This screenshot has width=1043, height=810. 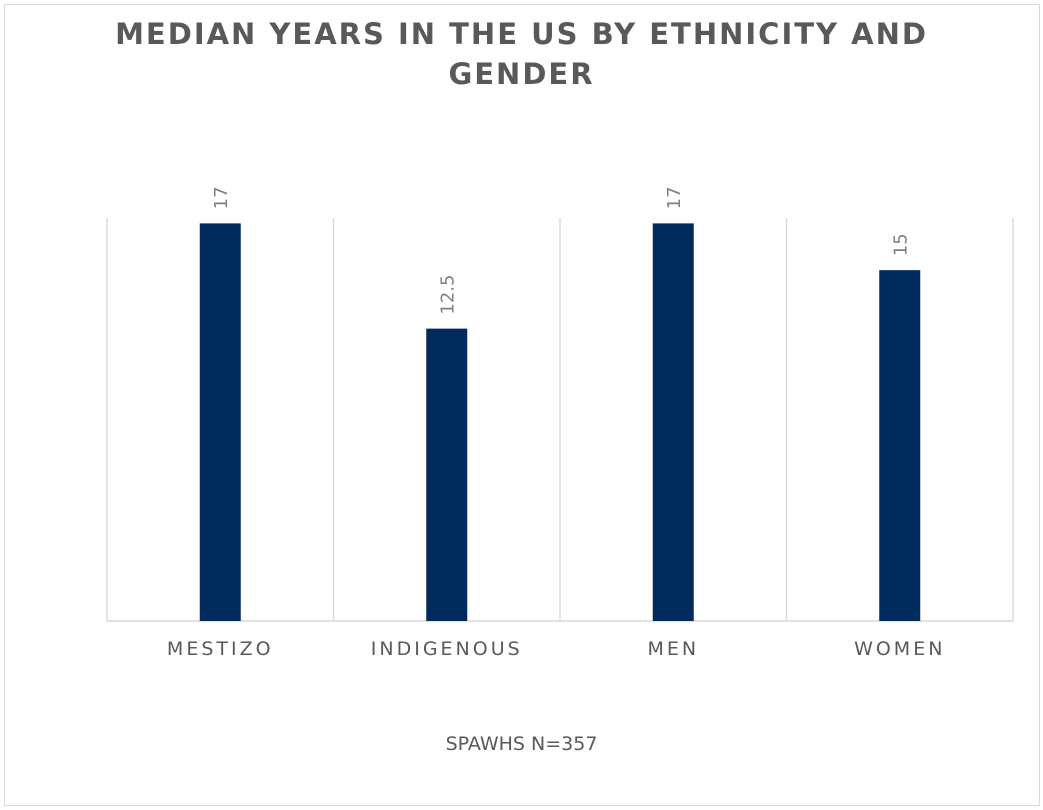 What do you see at coordinates (447, 649) in the screenshot?
I see `category-label: INDIGENOUS` at bounding box center [447, 649].